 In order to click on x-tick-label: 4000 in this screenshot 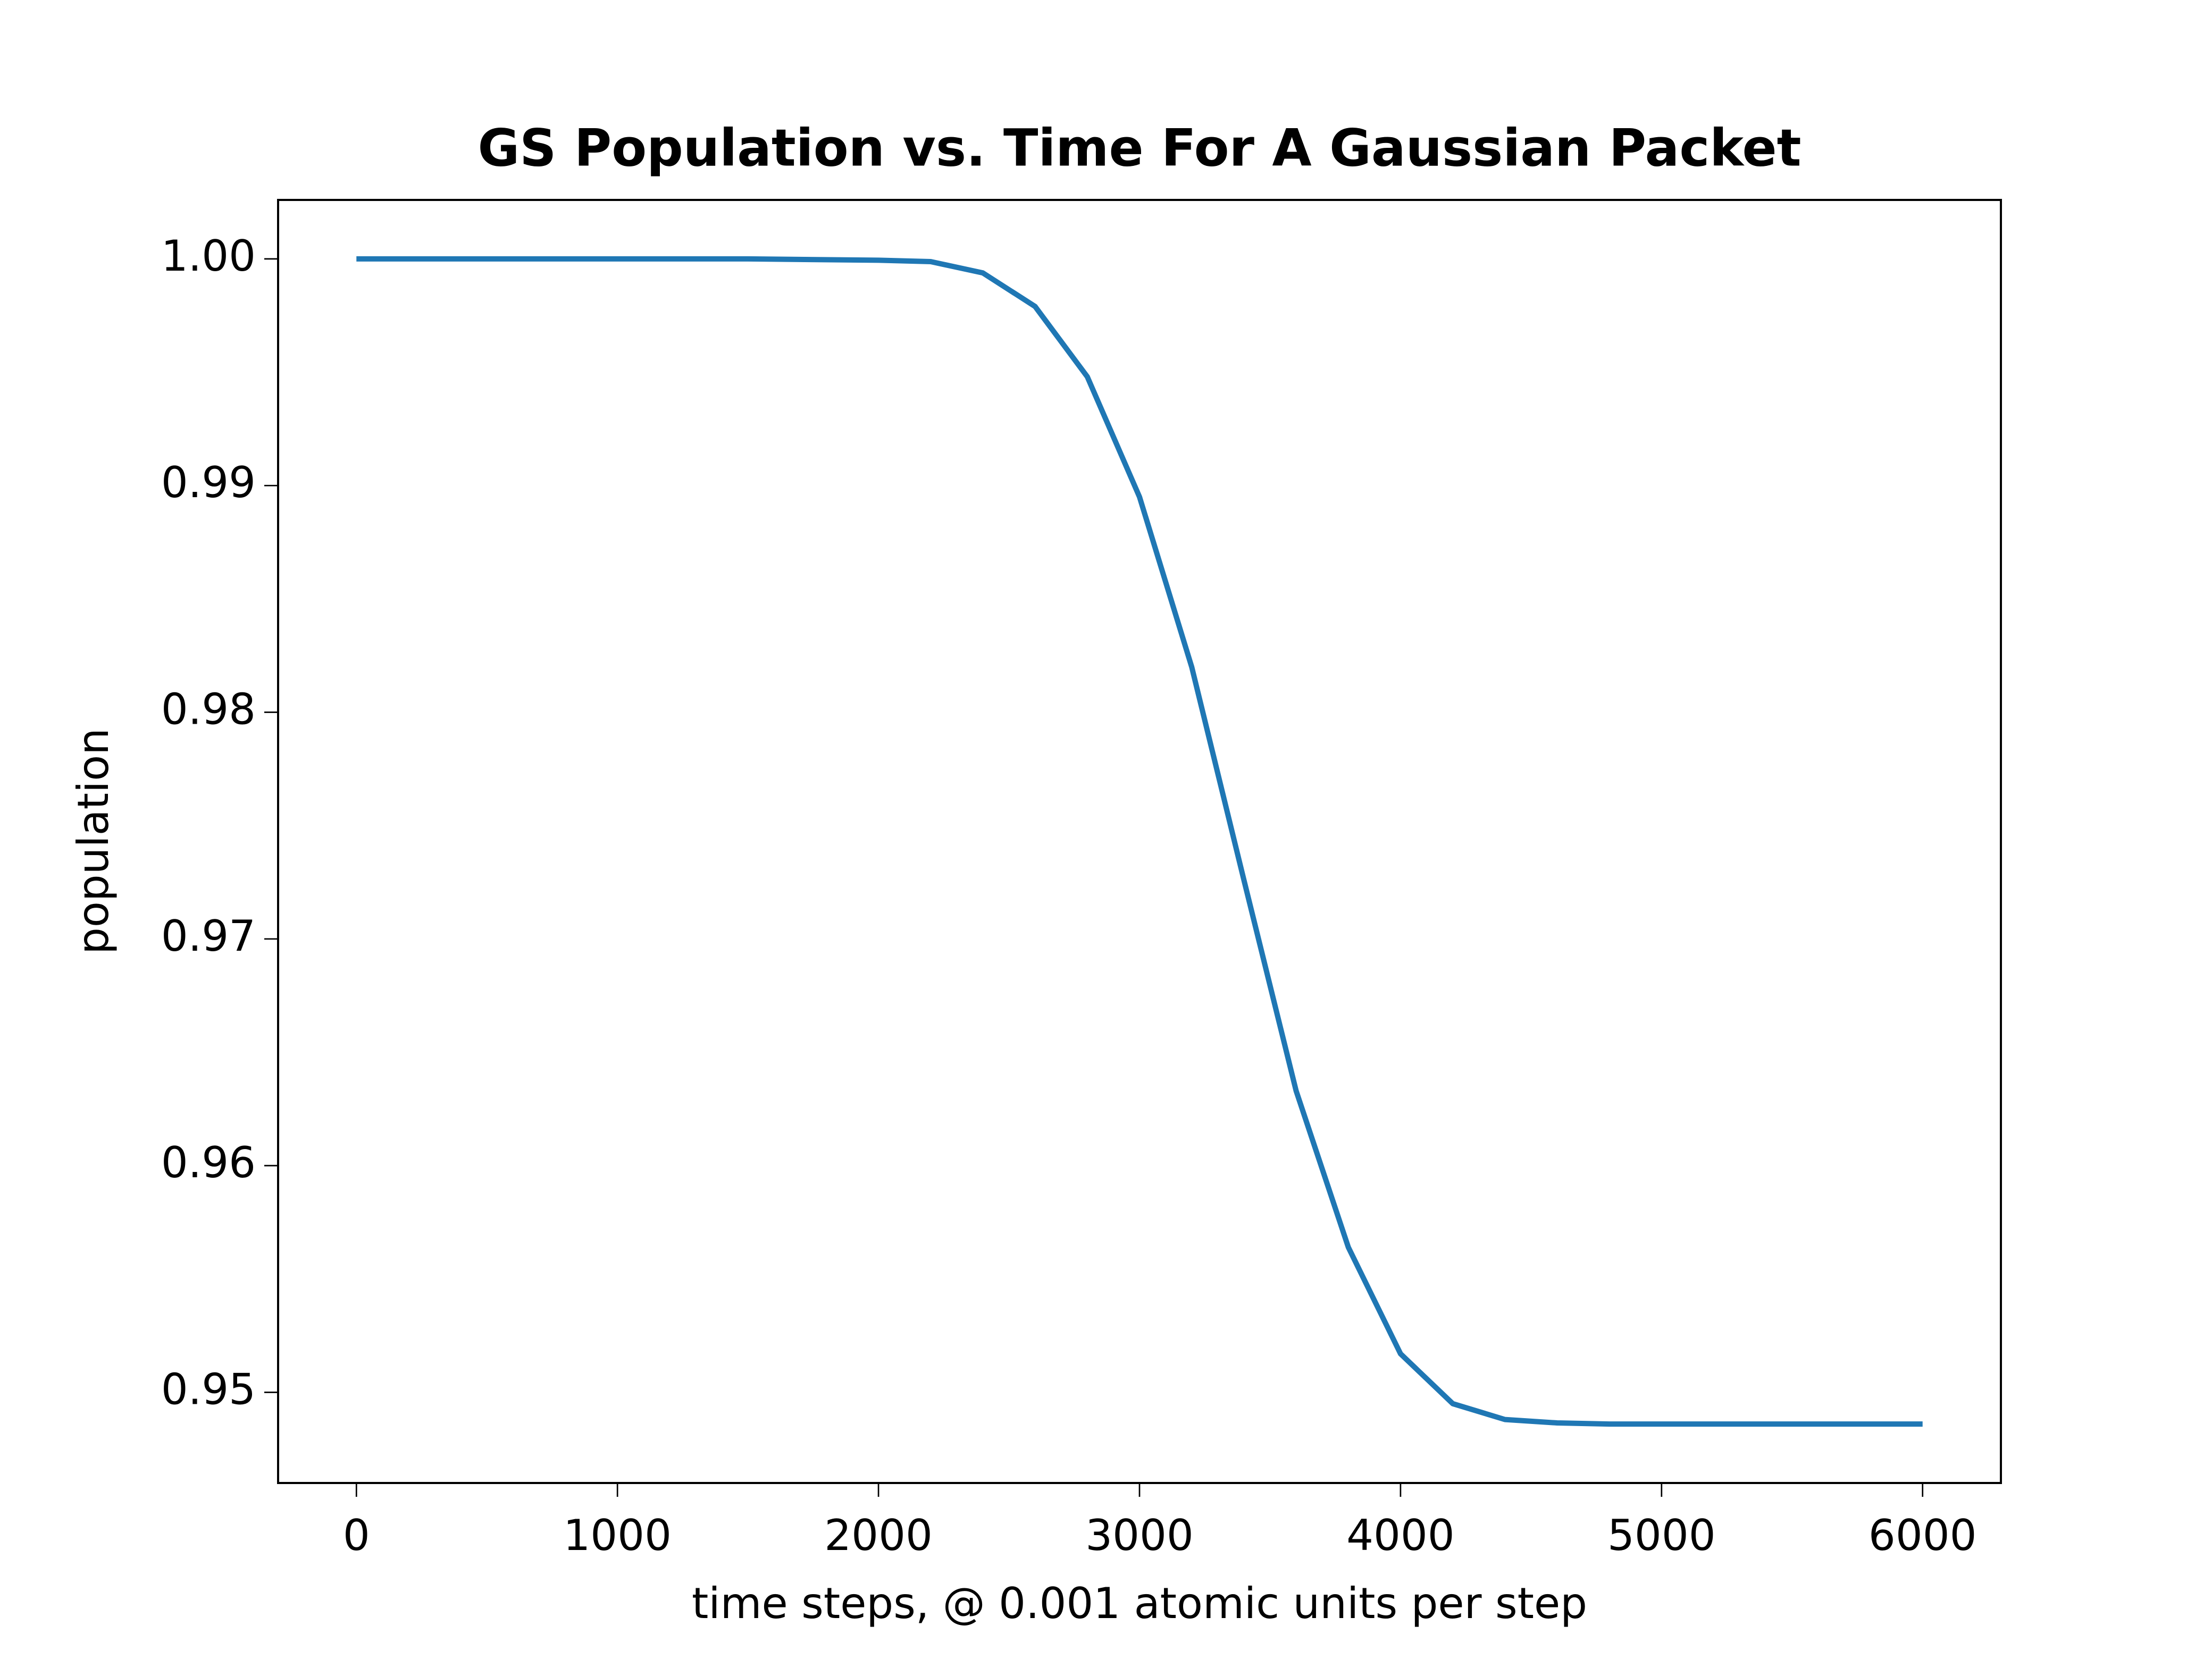, I will do `click(1400, 1535)`.